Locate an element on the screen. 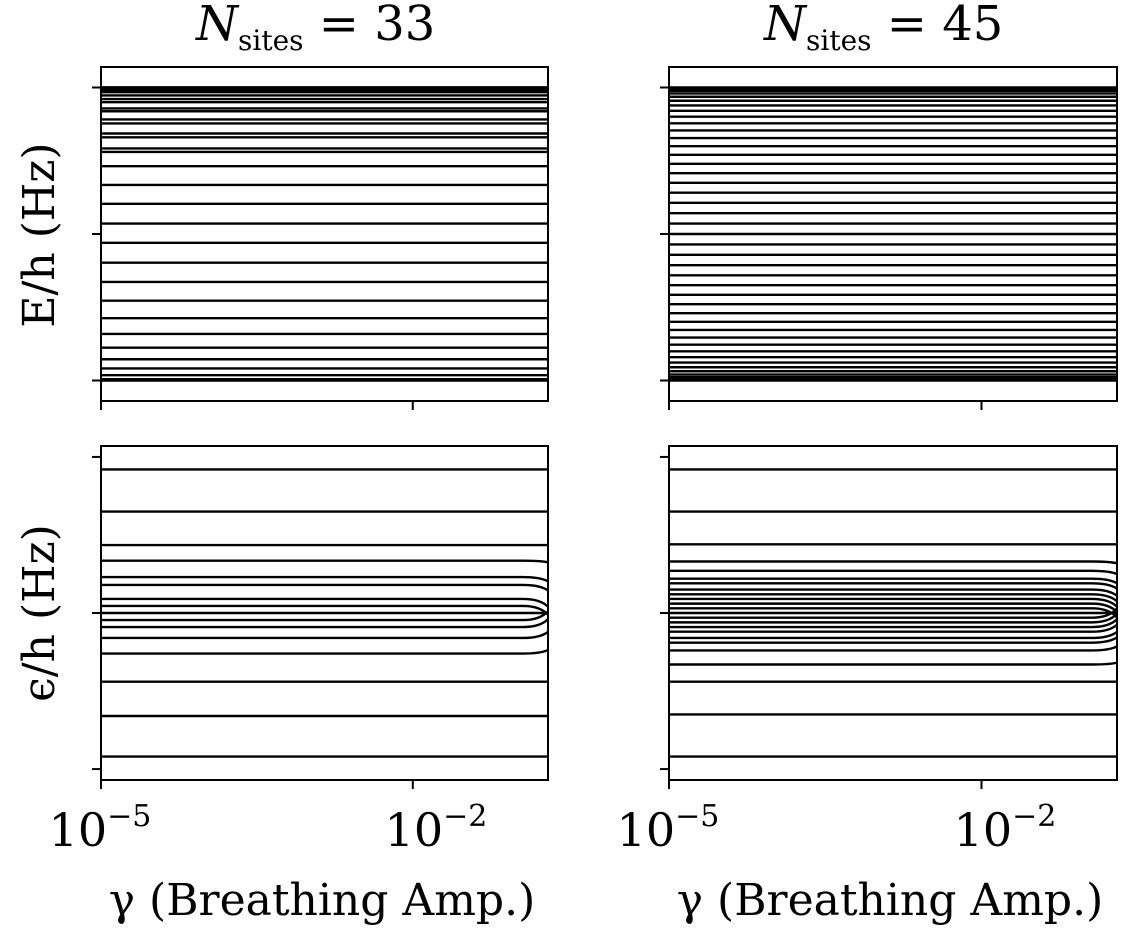 Image resolution: width=1145 pixels, height=936 pixels. xtick-right-1e-2: 10⁻² is located at coordinates (1005, 828).